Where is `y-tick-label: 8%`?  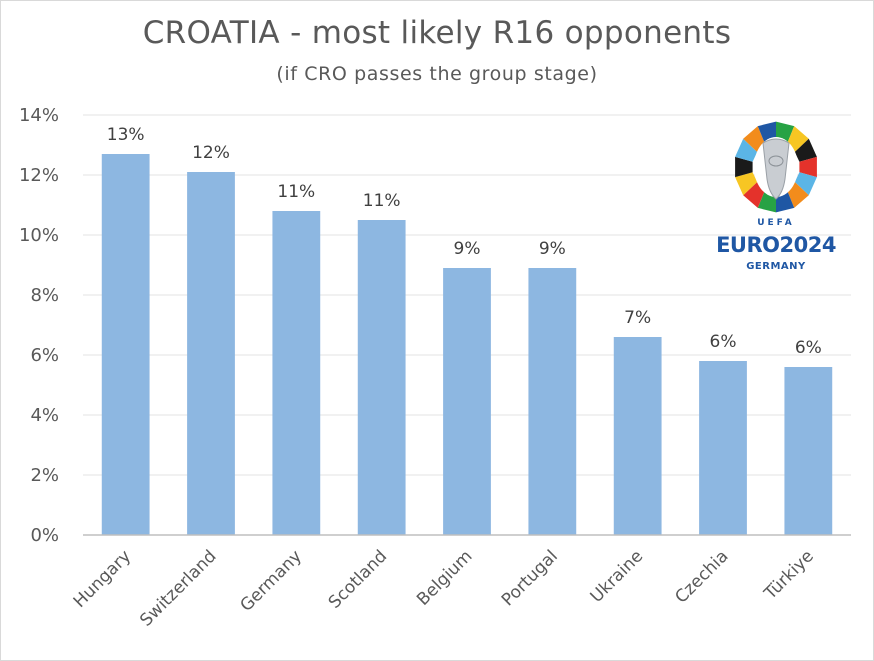
y-tick-label: 8% is located at coordinates (44, 295).